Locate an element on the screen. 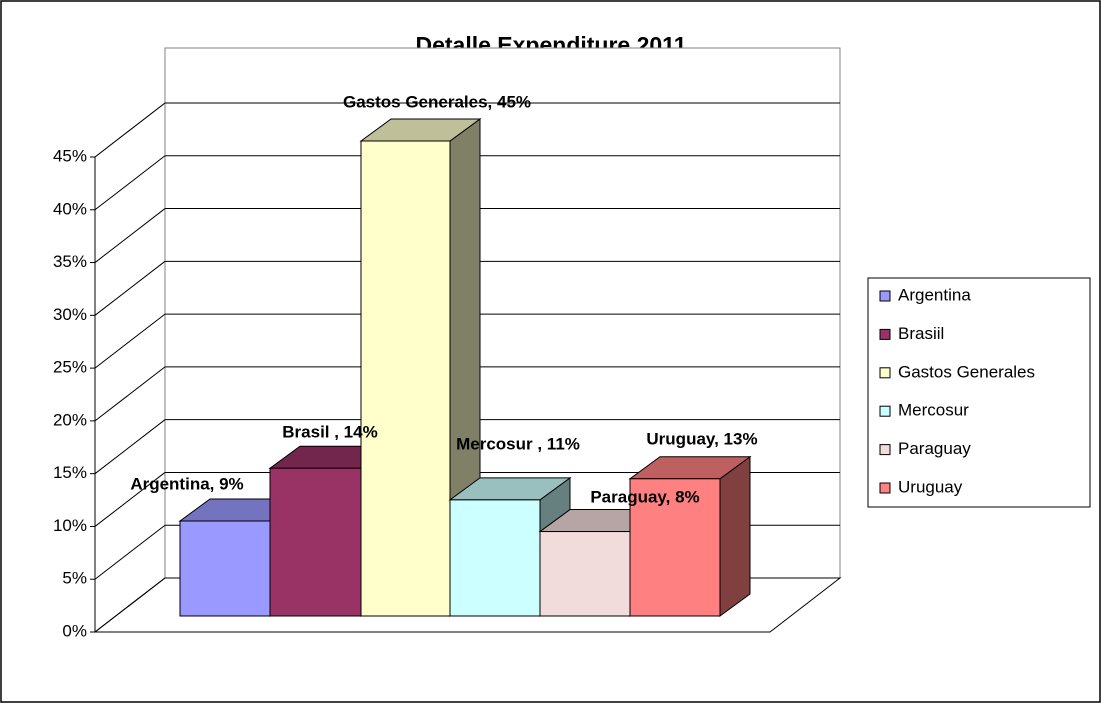 Image resolution: width=1102 pixels, height=704 pixels. data-label: Argentina, 9% is located at coordinates (186, 483).